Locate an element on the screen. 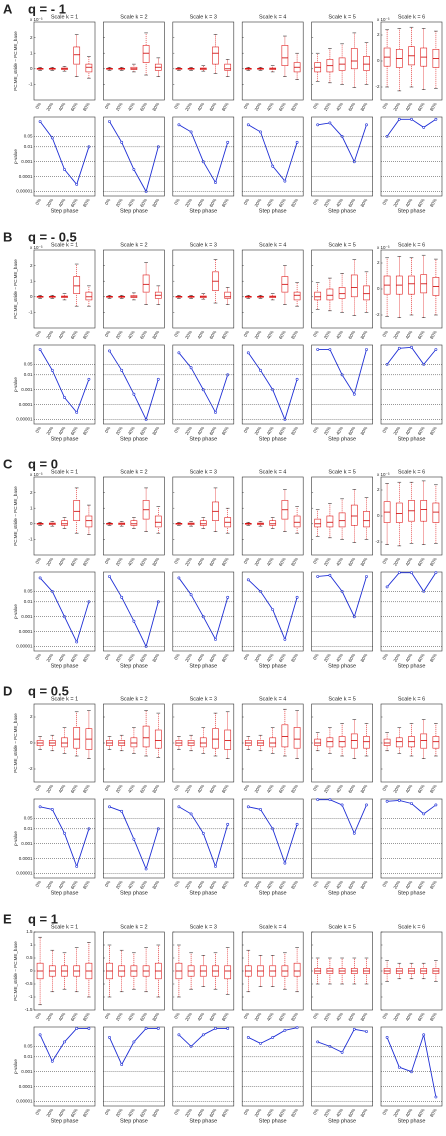 The height and width of the screenshot is (1136, 446). y-tick-label: 0.001 is located at coordinates (27, 161).